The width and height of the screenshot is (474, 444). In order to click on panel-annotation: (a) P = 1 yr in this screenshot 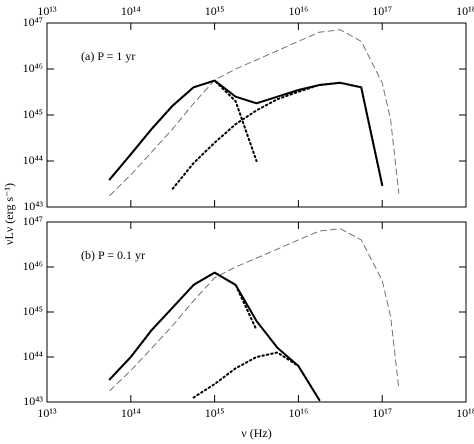, I will do `click(108, 56)`.